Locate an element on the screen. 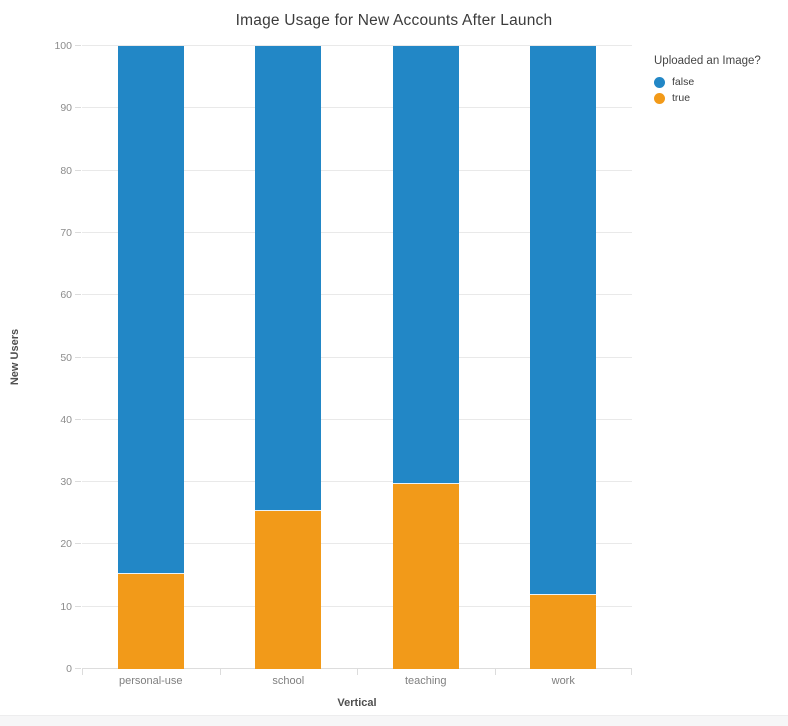 Image resolution: width=788 pixels, height=726 pixels. x-axis-labels: personal-use school teaching work is located at coordinates (357, 682).